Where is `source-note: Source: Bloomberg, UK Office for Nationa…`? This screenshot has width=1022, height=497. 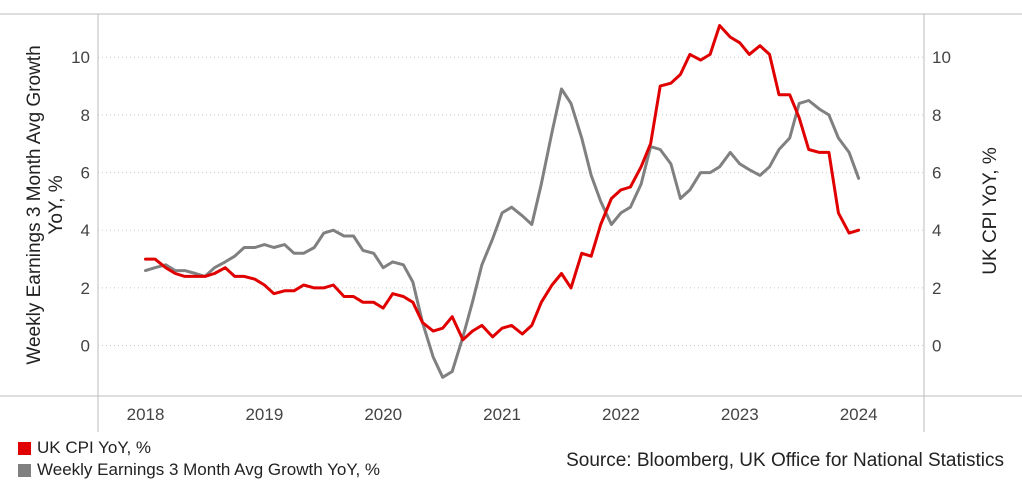 source-note: Source: Bloomberg, UK Office for Nationa… is located at coordinates (785, 460).